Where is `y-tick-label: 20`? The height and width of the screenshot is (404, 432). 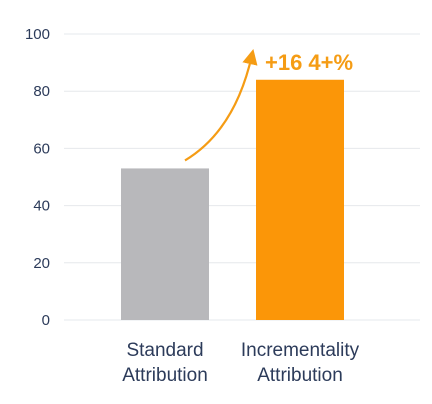
y-tick-label: 20 is located at coordinates (41, 263).